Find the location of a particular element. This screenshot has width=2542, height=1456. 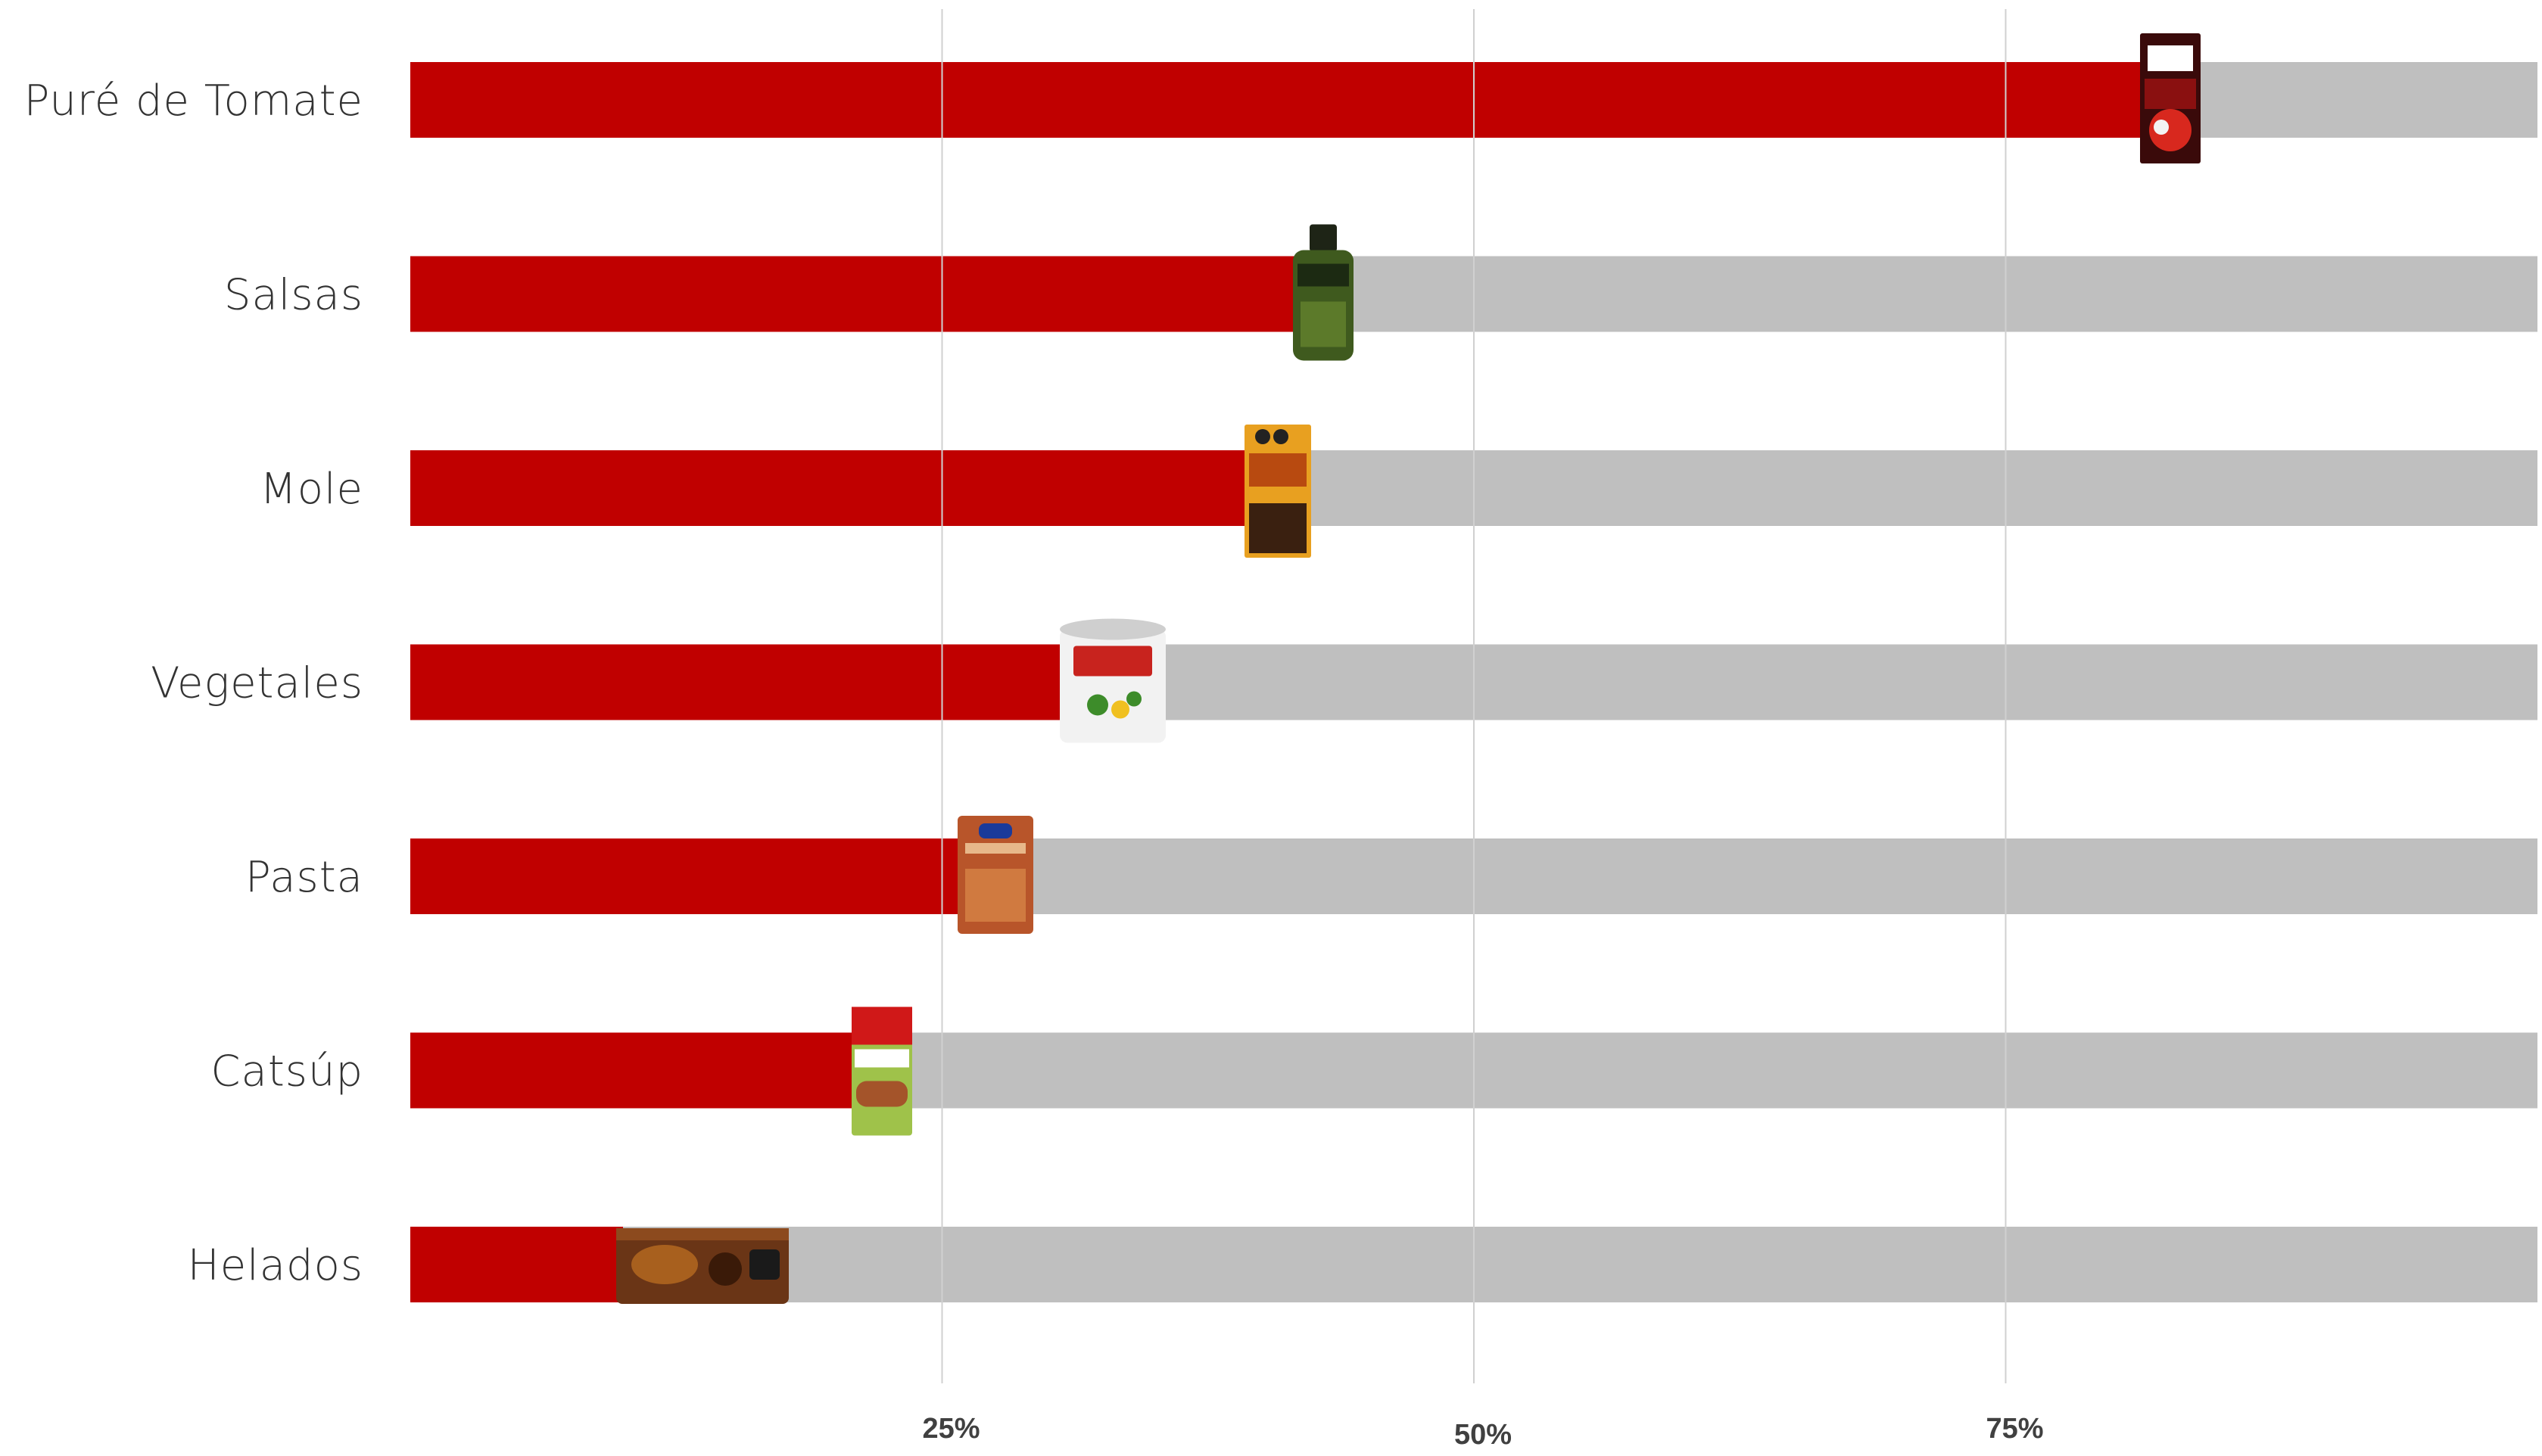

mole-box-icon is located at coordinates (1278, 492).